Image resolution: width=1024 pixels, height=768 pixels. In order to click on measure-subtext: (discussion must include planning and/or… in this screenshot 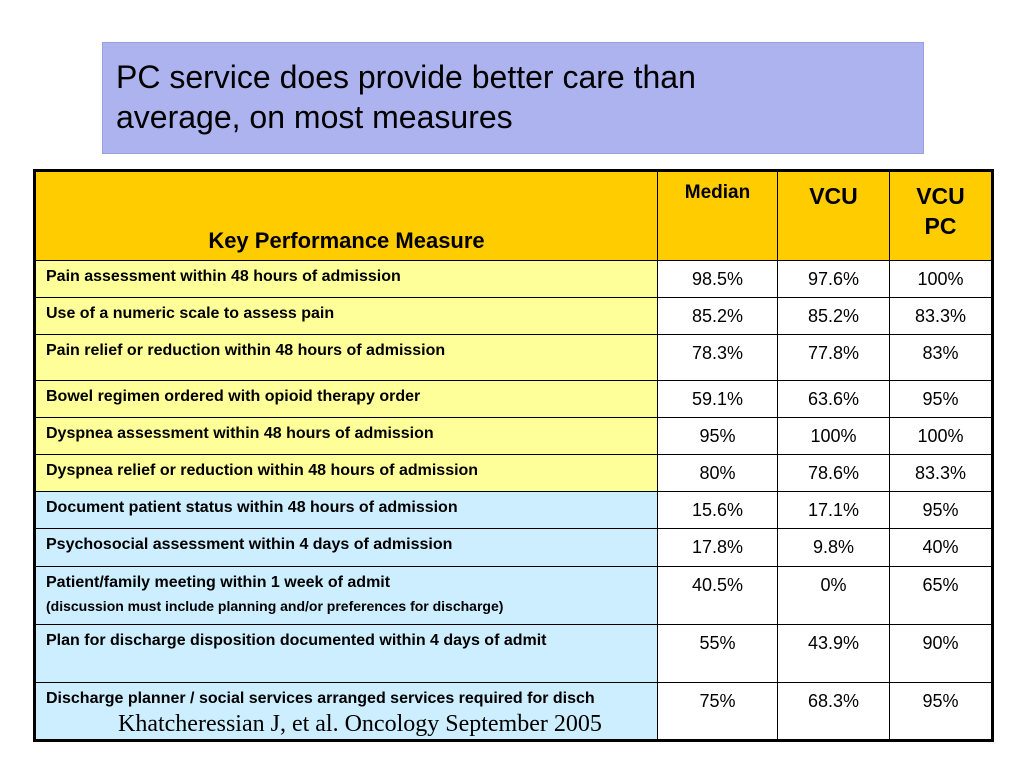, I will do `click(275, 606)`.